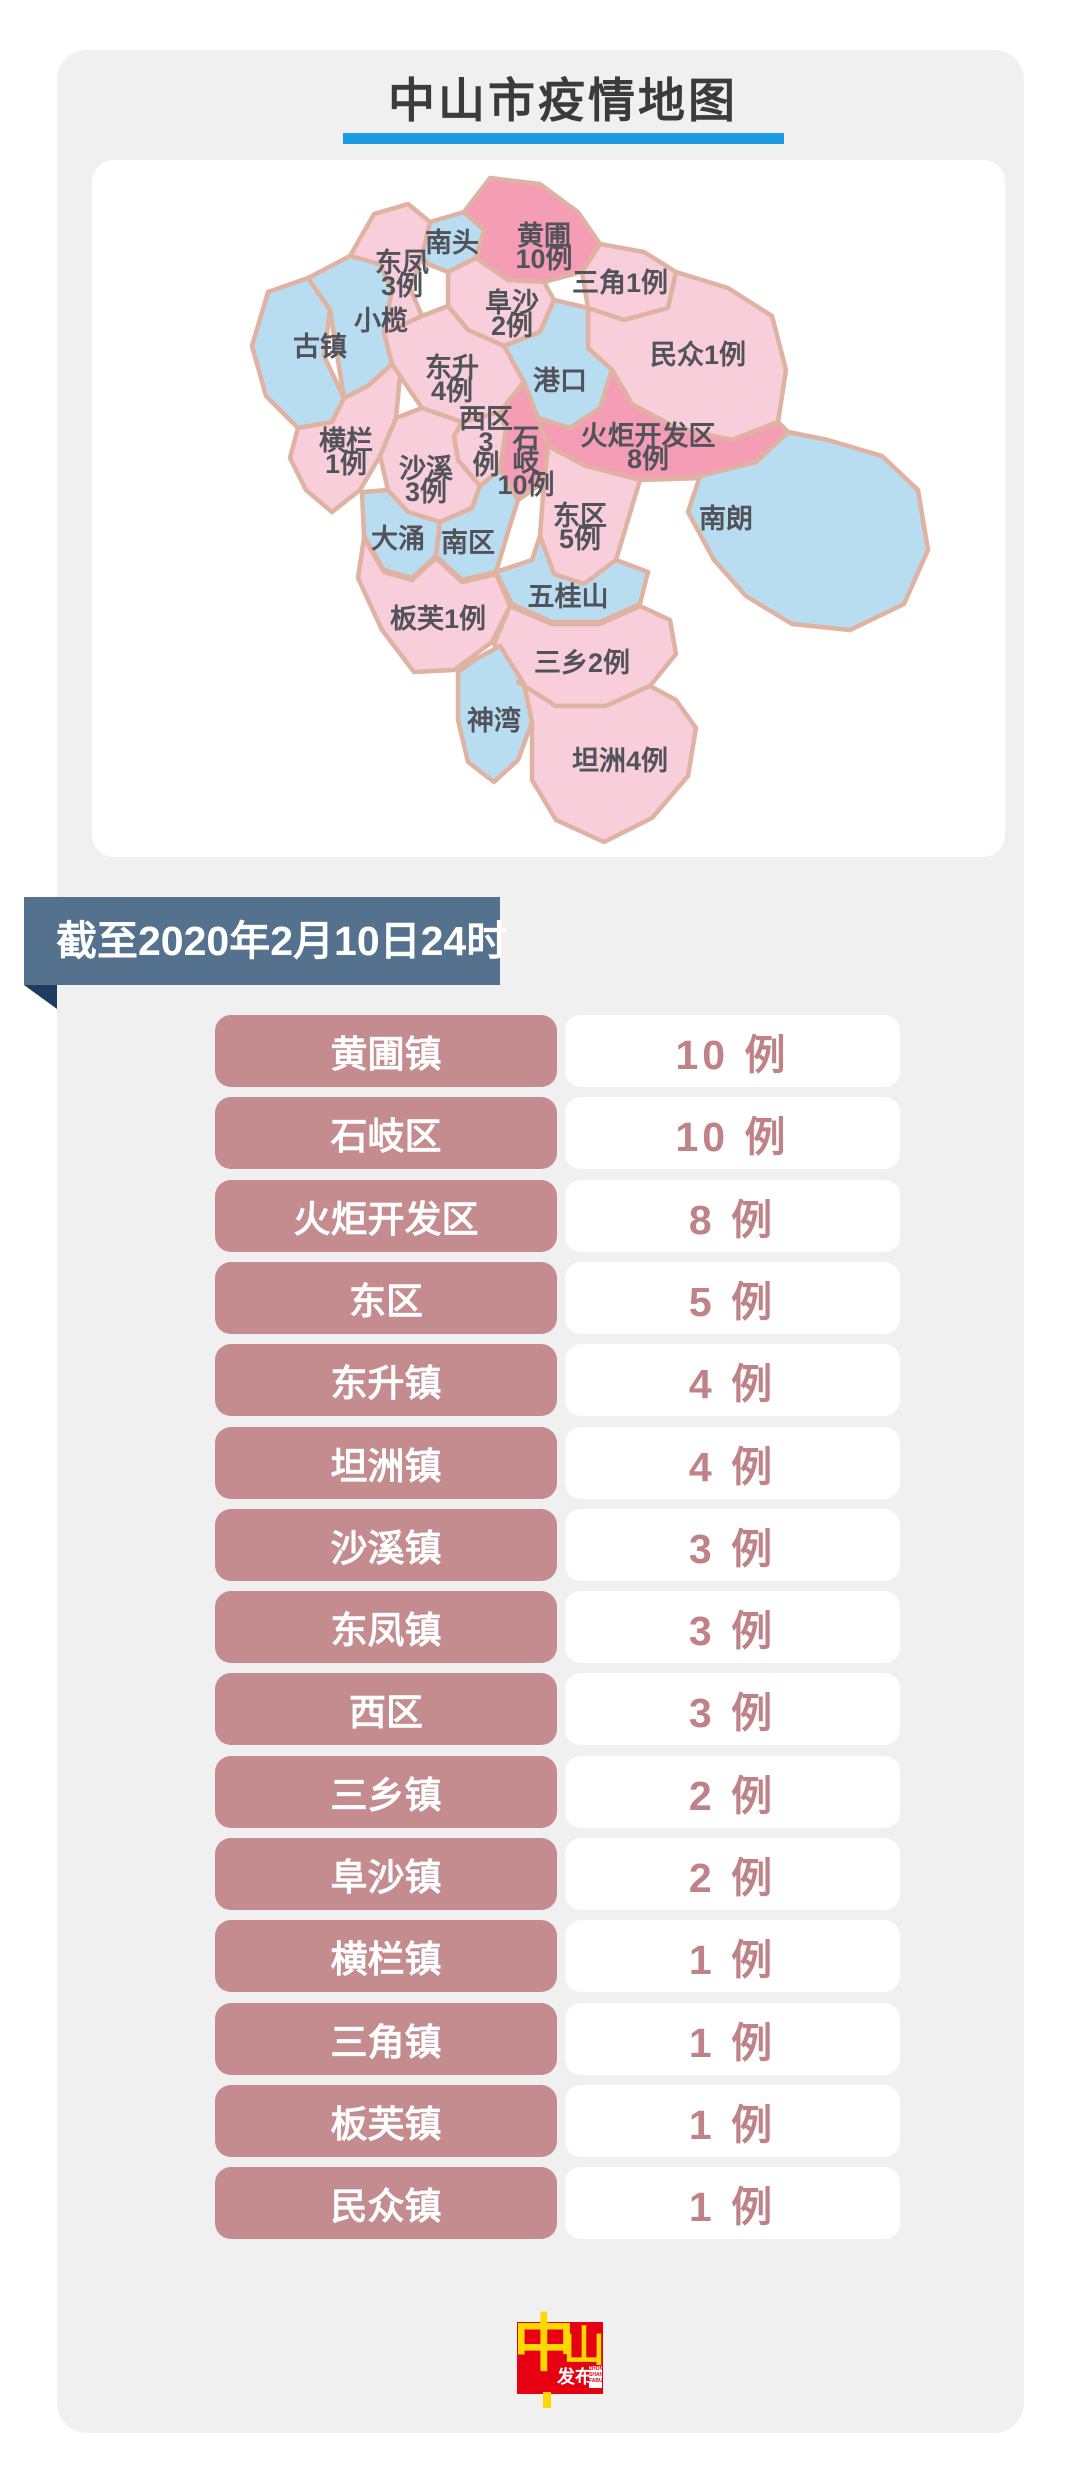 The height and width of the screenshot is (2473, 1080). I want to click on page-title: 中山市疫情地图, so click(563, 100).